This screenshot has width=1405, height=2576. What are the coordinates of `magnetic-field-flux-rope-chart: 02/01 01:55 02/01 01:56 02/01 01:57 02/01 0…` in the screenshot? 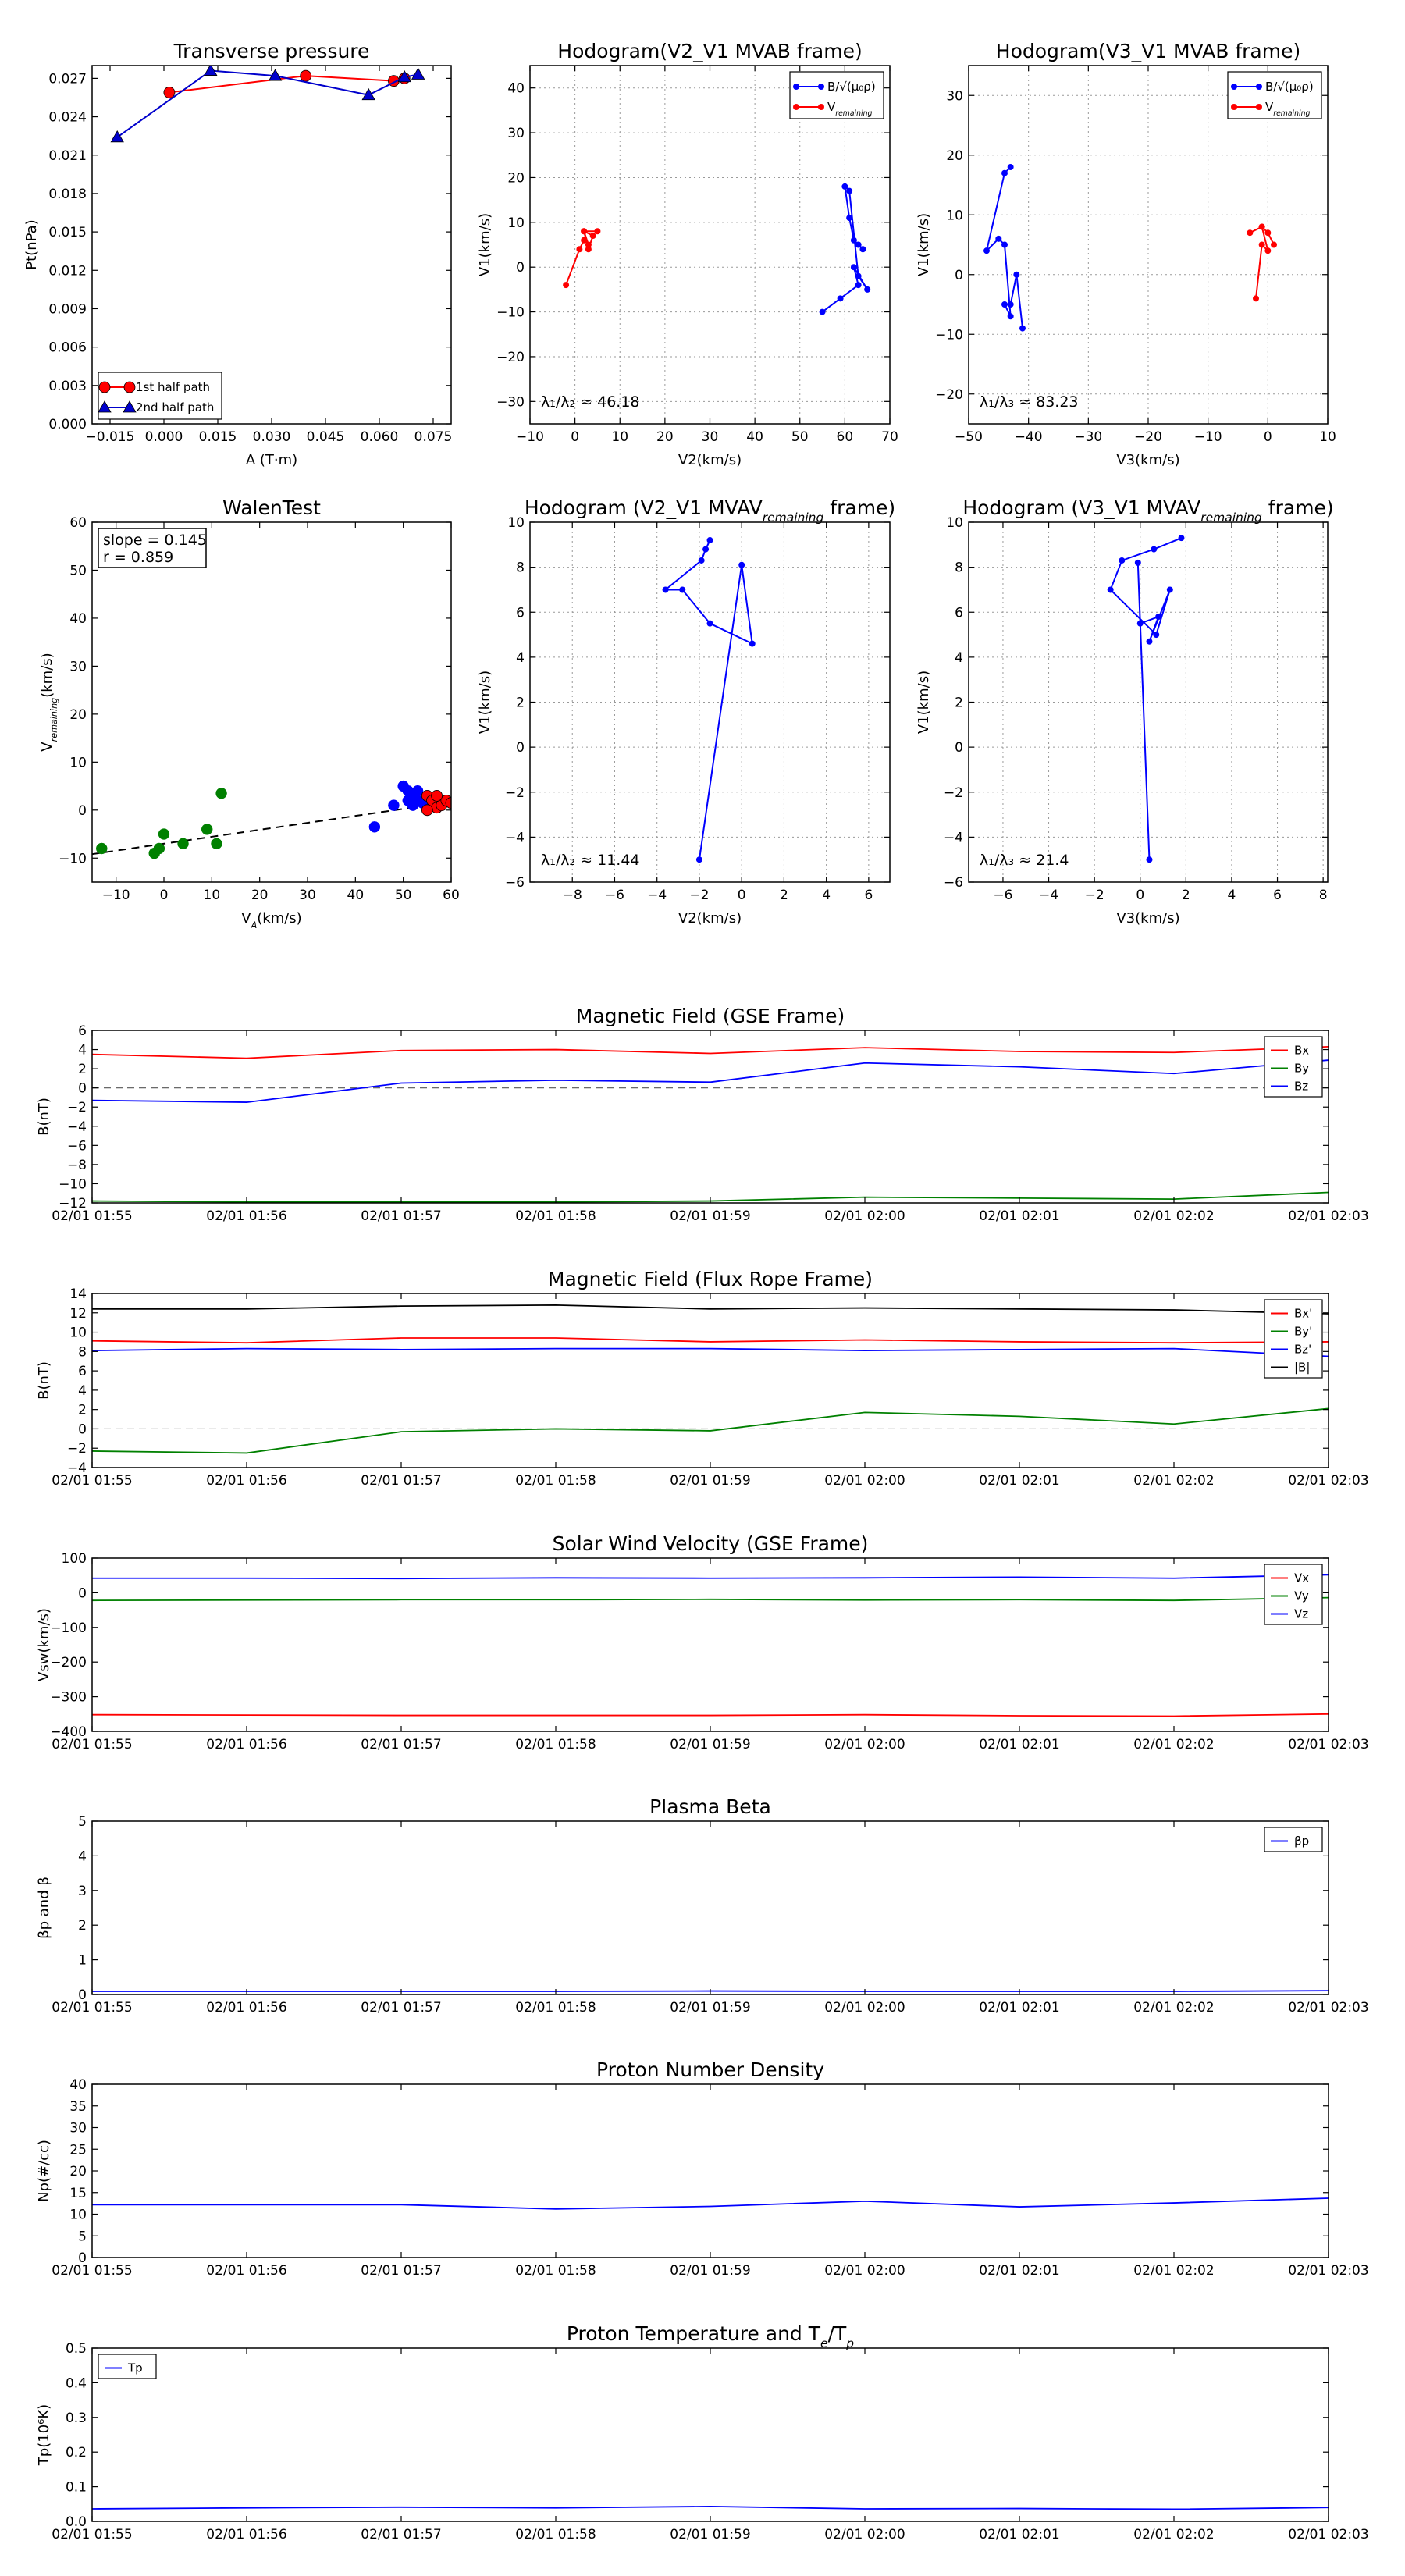 It's located at (703, 1378).